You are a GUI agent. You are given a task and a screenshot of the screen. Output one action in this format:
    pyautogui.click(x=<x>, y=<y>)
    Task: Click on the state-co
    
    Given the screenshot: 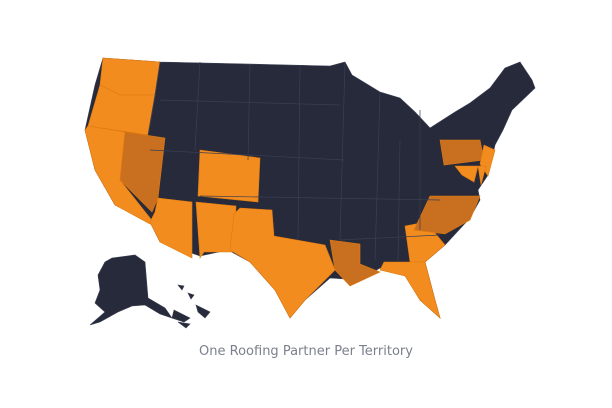 What is the action you would take?
    pyautogui.click(x=229, y=176)
    